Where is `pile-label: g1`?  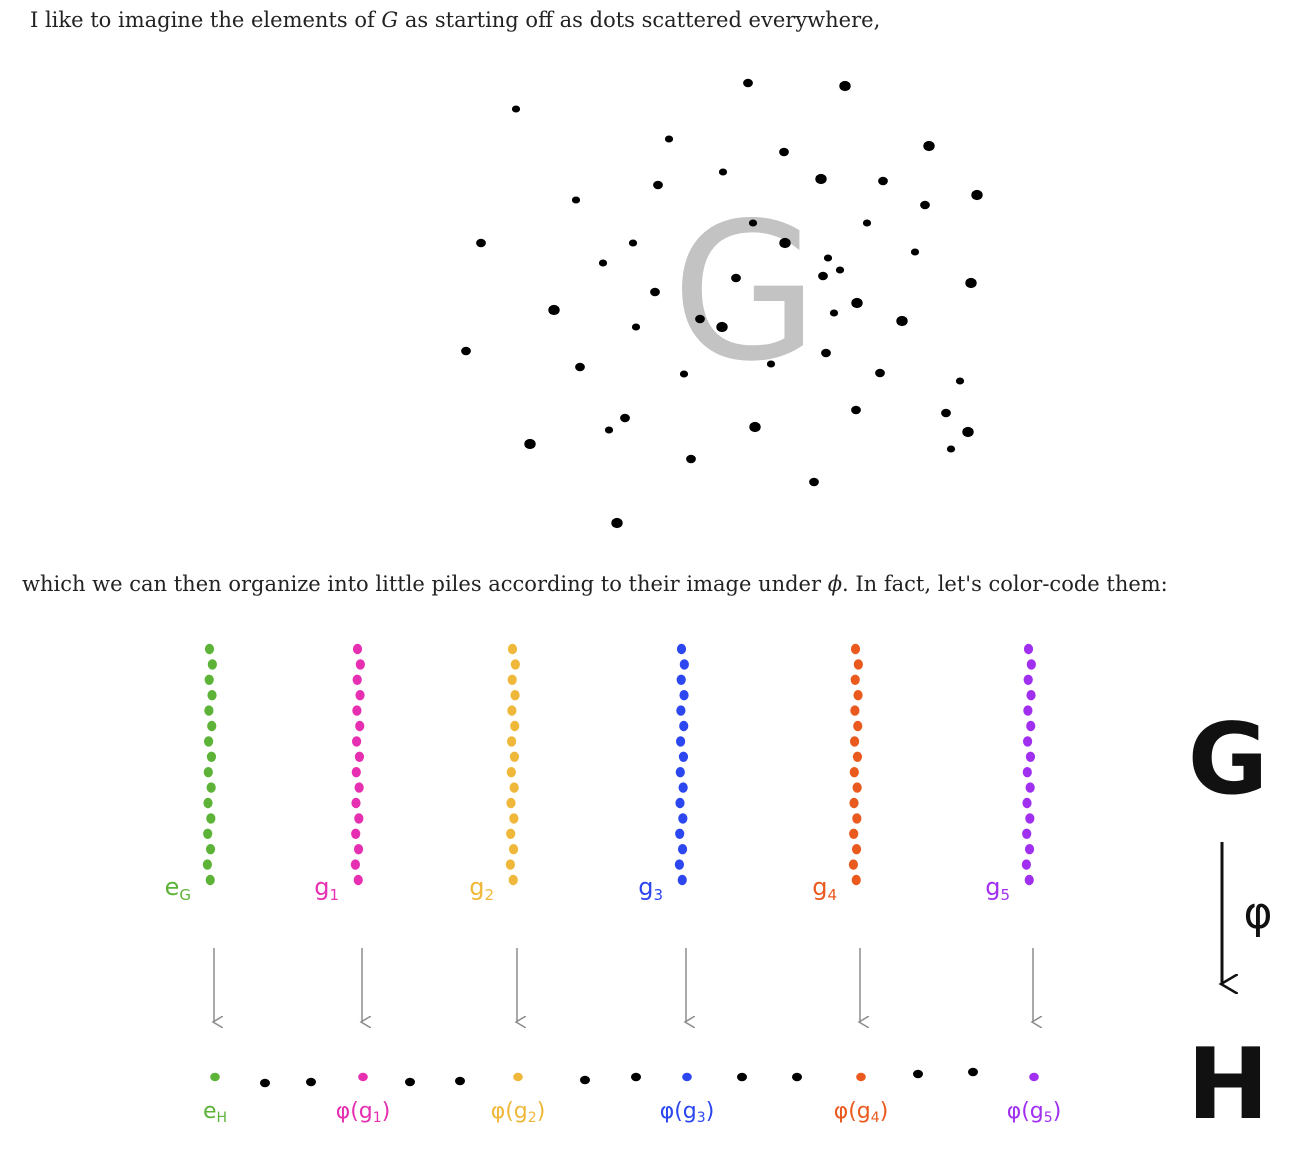 pile-label: g1 is located at coordinates (326, 888).